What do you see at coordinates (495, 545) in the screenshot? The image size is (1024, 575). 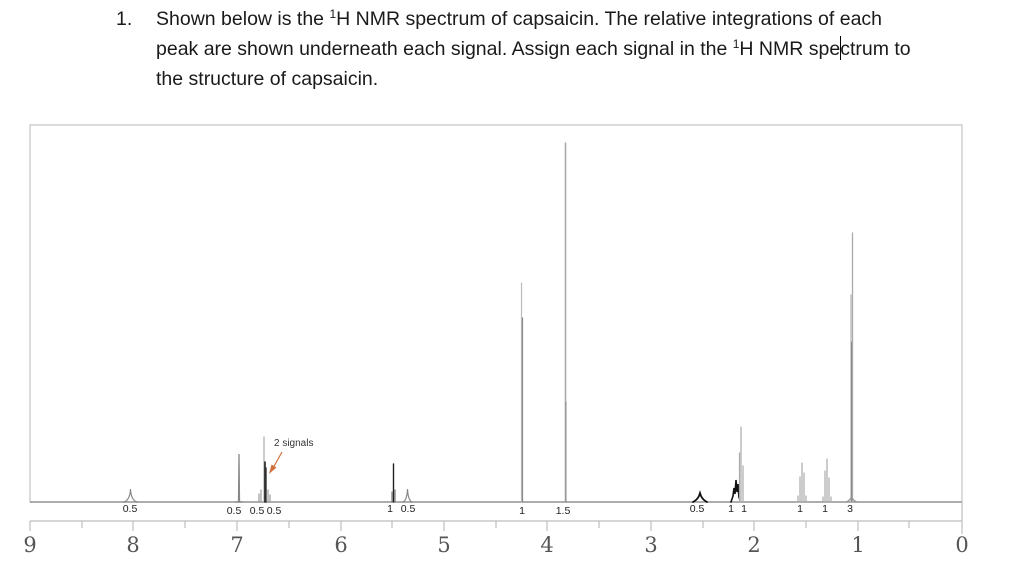 I see `x-axis-labels: 9 8 7 6 5 4 3 2 1 0` at bounding box center [495, 545].